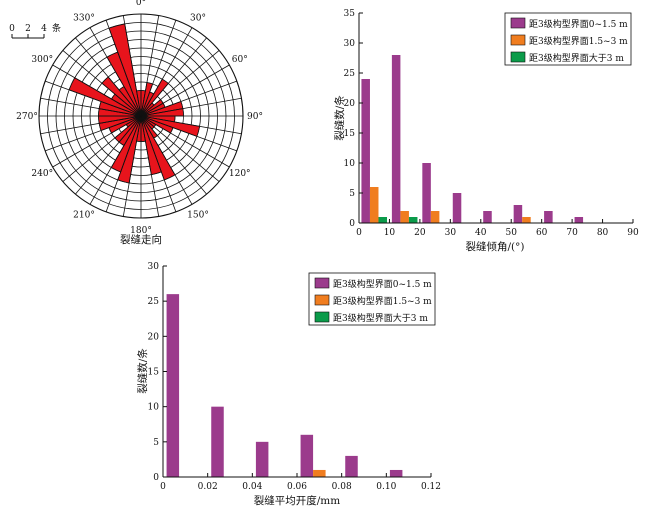  I want to click on x-tick-label: 50, so click(511, 233).